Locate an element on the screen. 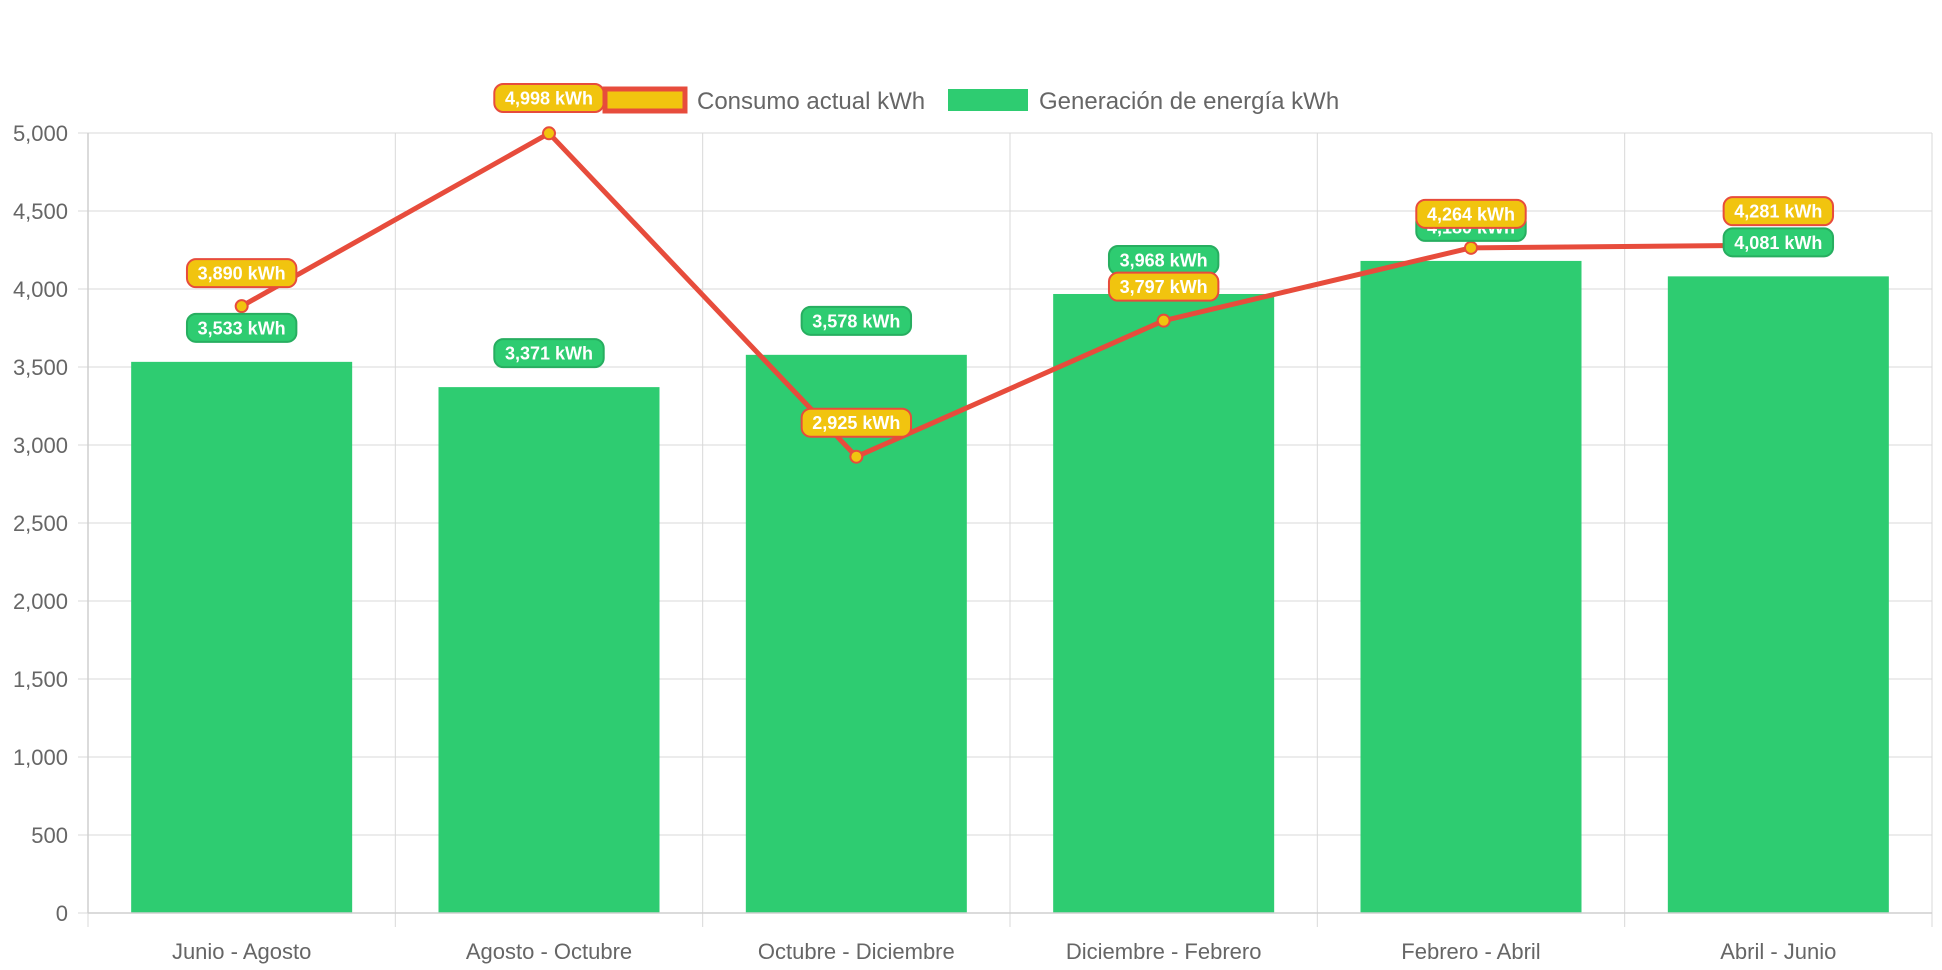 The height and width of the screenshot is (970, 1942). line-data-label: 2,925 kWh is located at coordinates (856, 422).